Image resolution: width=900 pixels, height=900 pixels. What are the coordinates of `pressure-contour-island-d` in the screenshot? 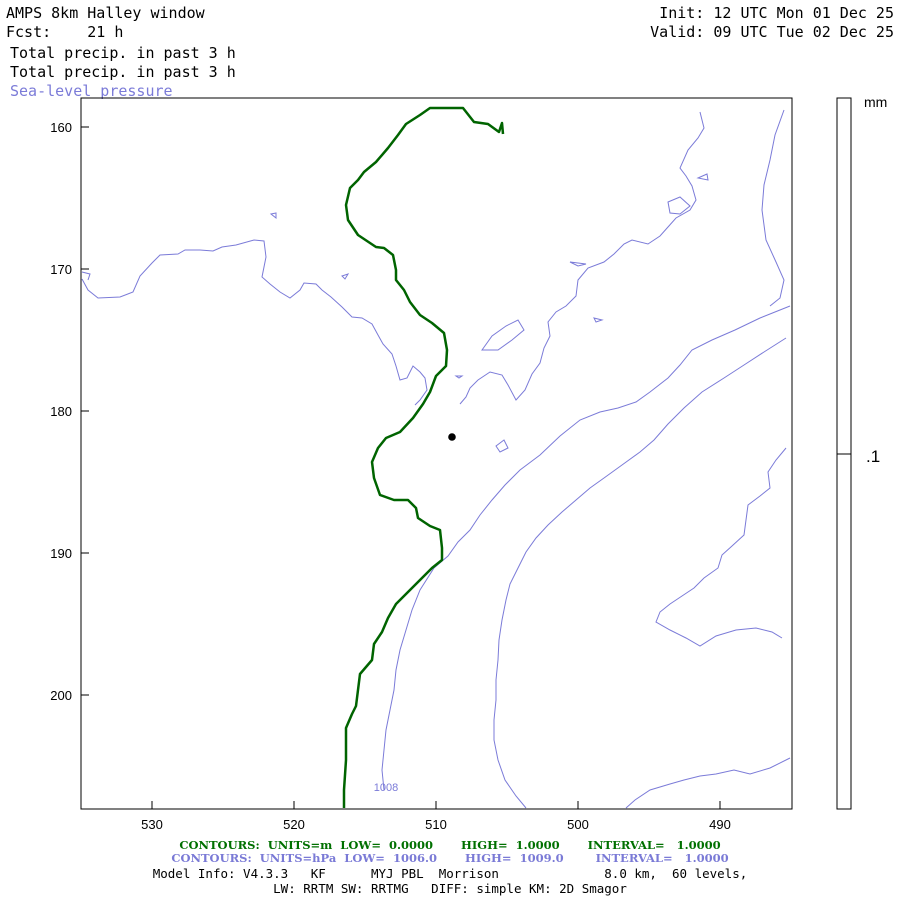 It's located at (598, 320).